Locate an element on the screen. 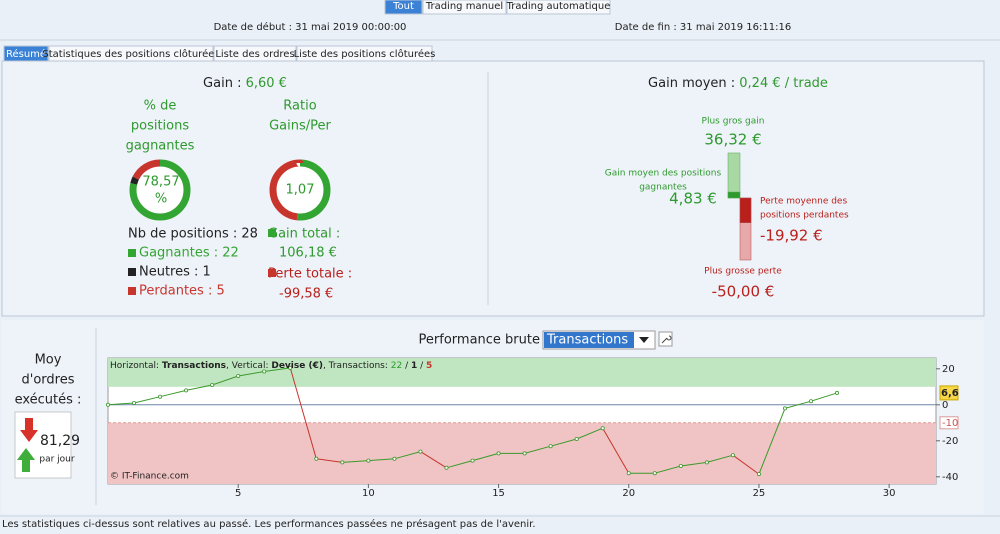  bar-value: -19,92 € is located at coordinates (791, 236).